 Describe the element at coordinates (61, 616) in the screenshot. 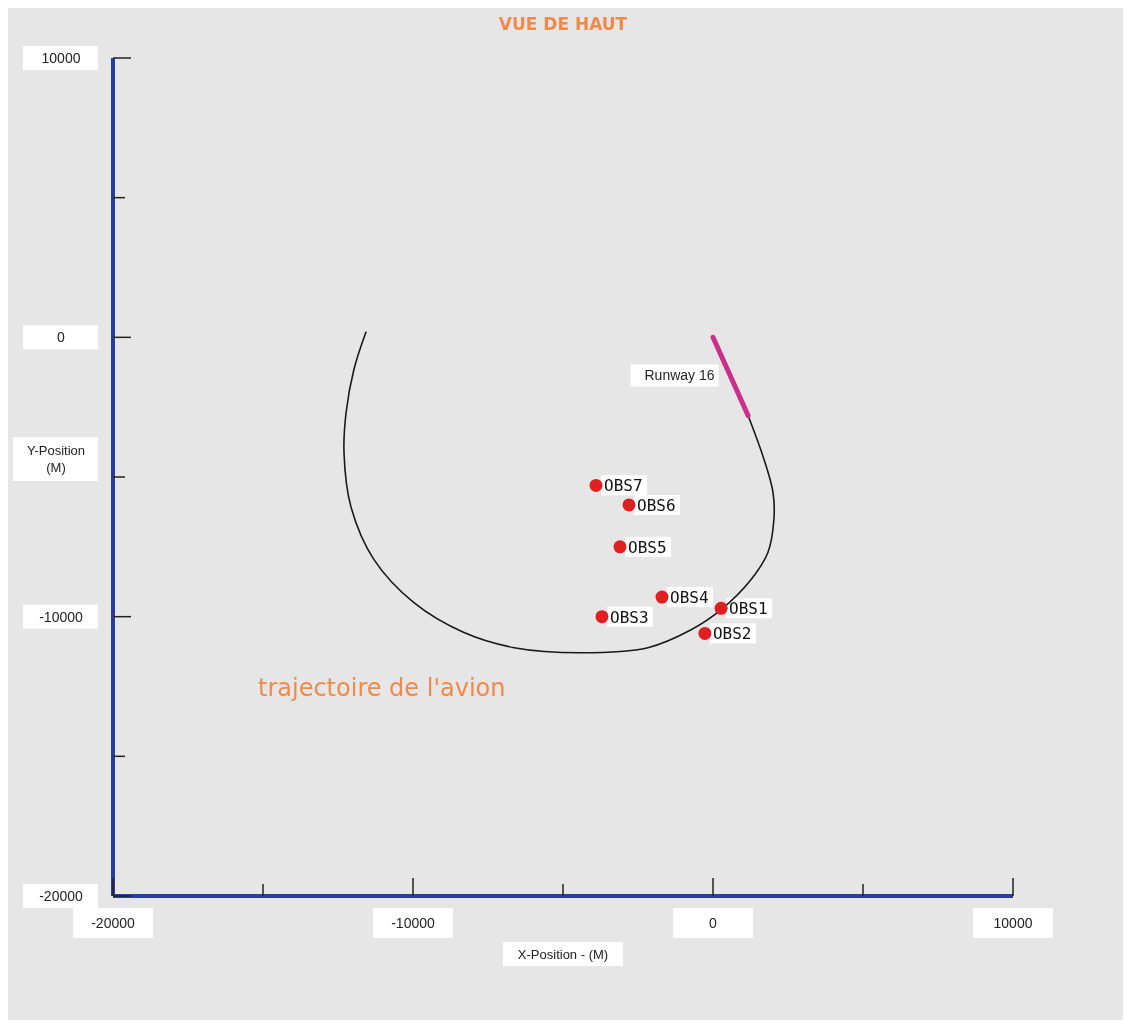

I see `y-tick-label: -10000` at that location.